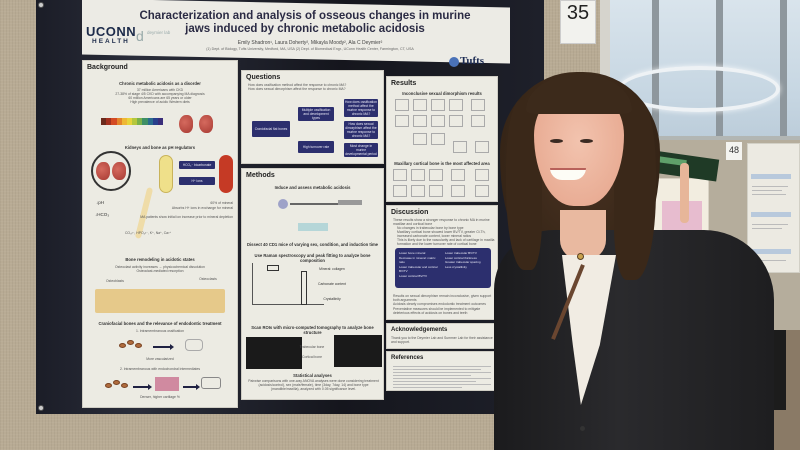 This screenshot has width=800, height=450. Describe the element at coordinates (684, 193) in the screenshot. I see `person-arm` at that location.